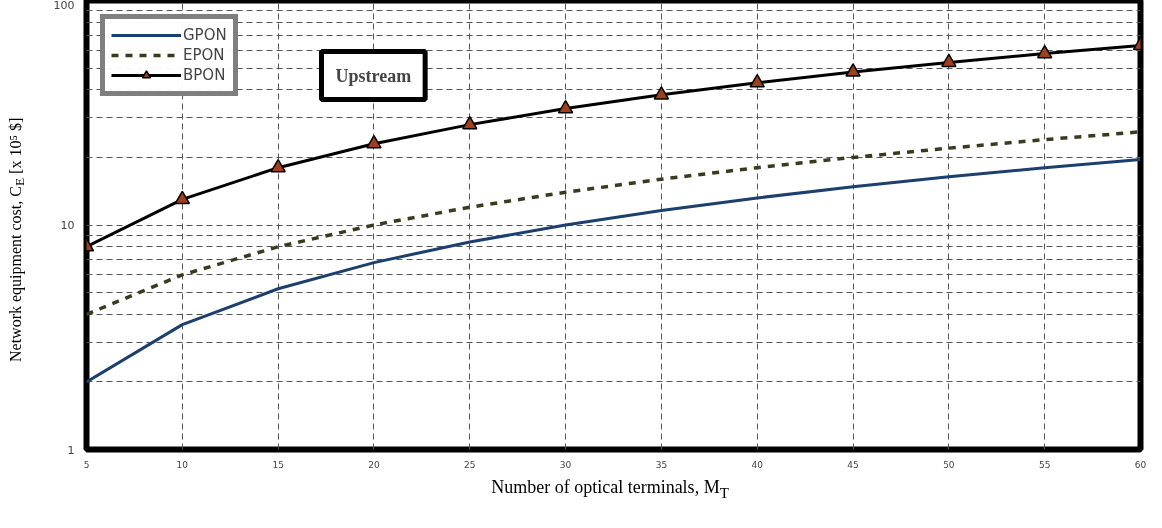  Describe the element at coordinates (610, 489) in the screenshot. I see `x-axis-title: Number of optical terminals, M$_{T}$` at that location.